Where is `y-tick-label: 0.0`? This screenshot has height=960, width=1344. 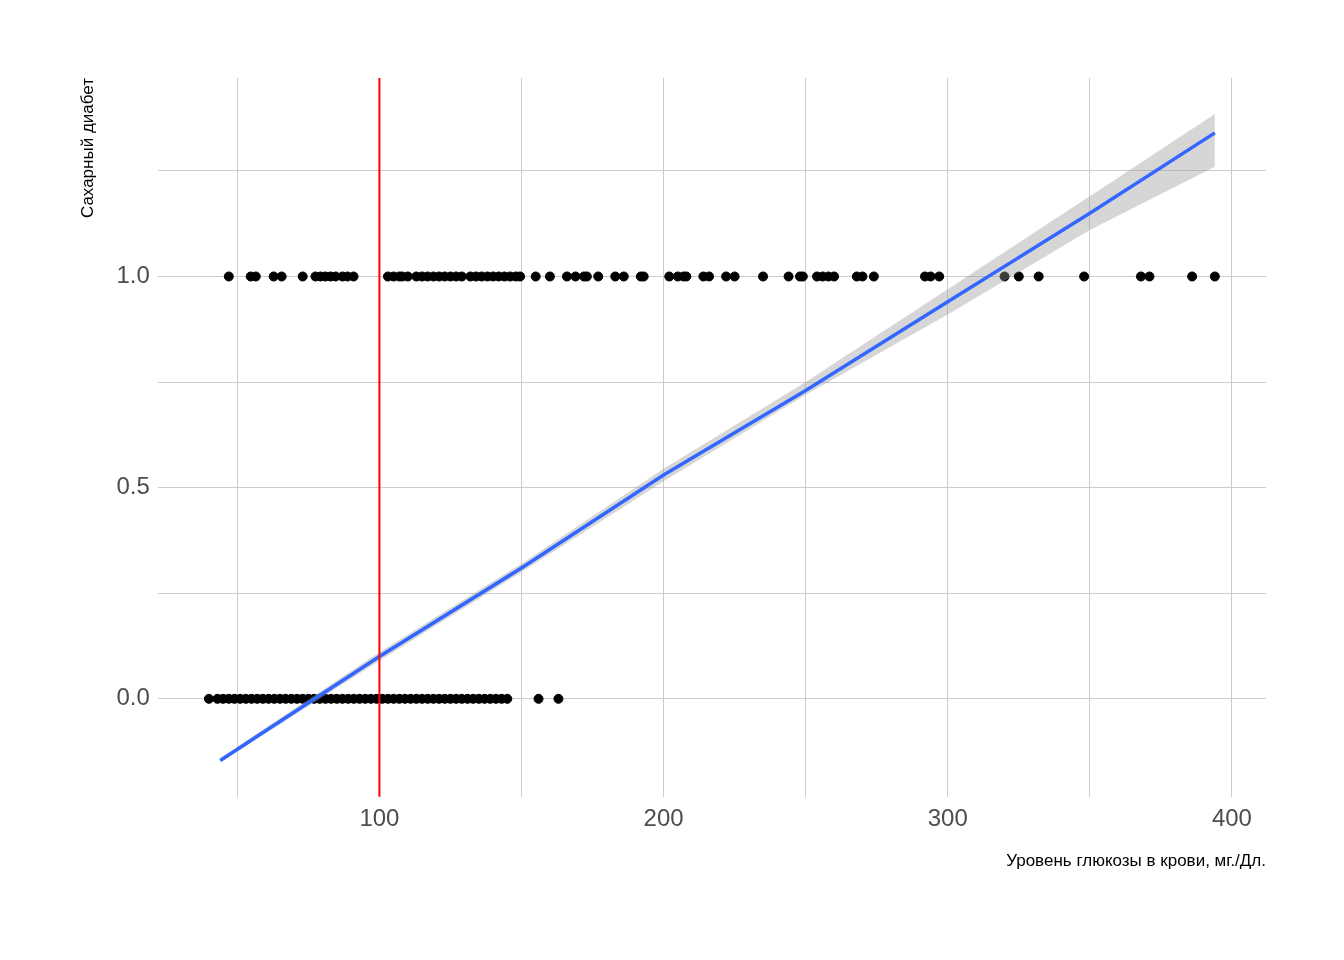
y-tick-label: 0.0 is located at coordinates (133, 697).